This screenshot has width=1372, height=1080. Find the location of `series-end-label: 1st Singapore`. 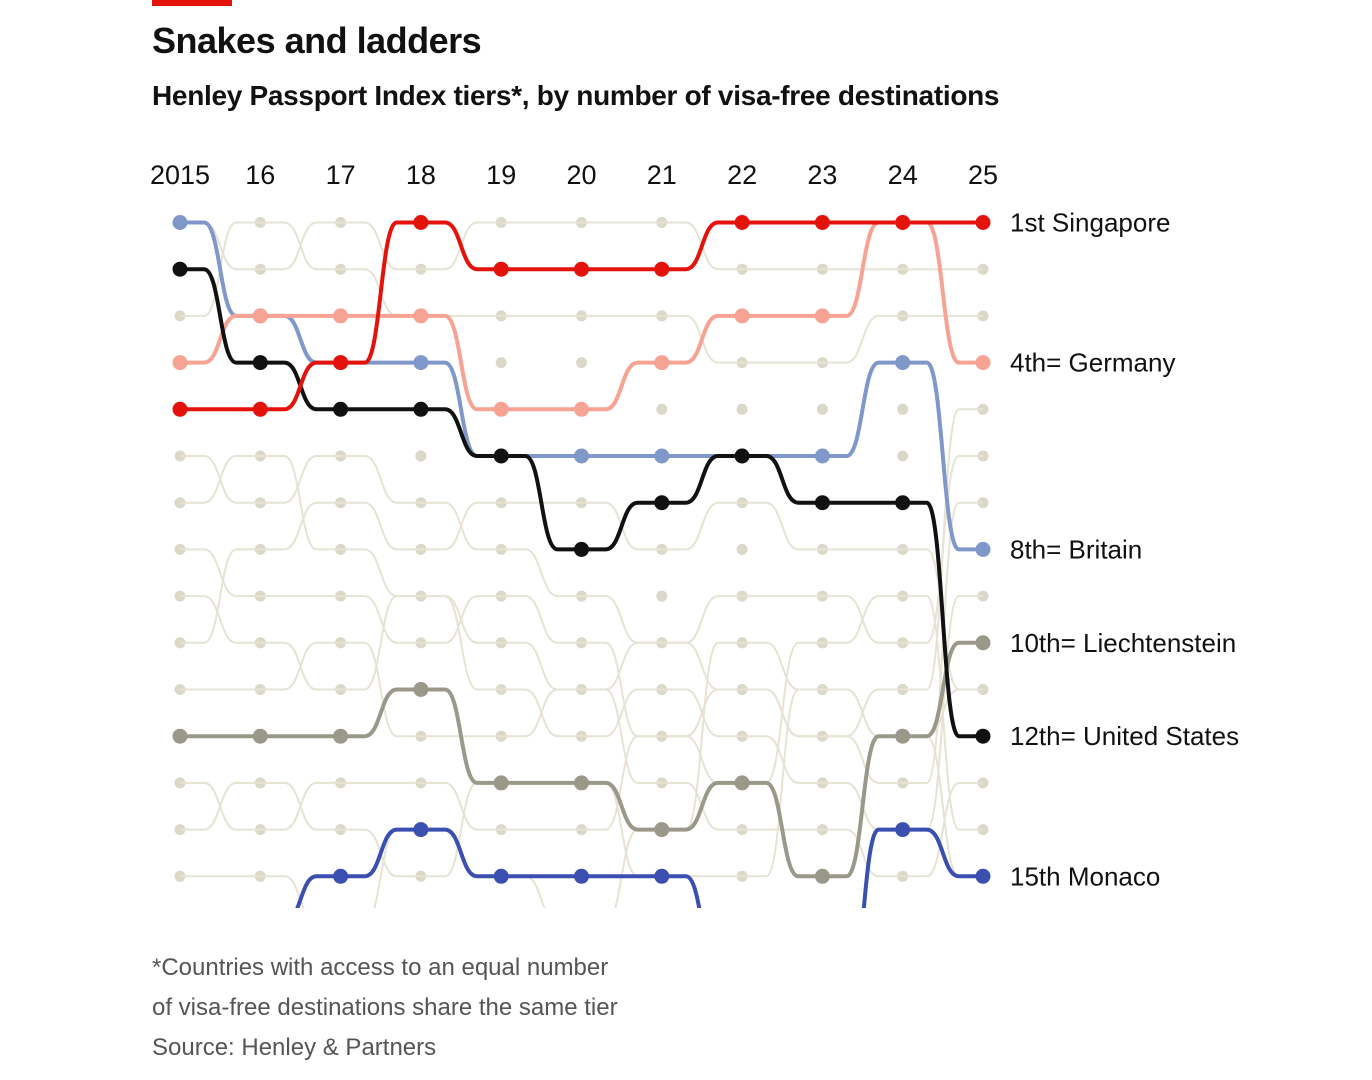

series-end-label: 1st Singapore is located at coordinates (1090, 223).